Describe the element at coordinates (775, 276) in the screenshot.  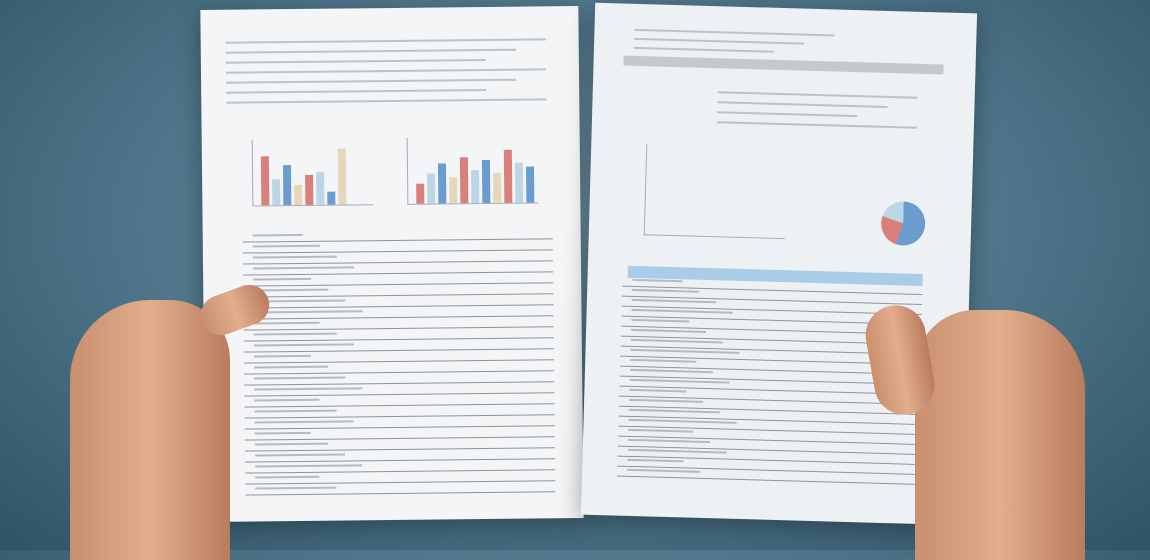
I see `table-header` at that location.